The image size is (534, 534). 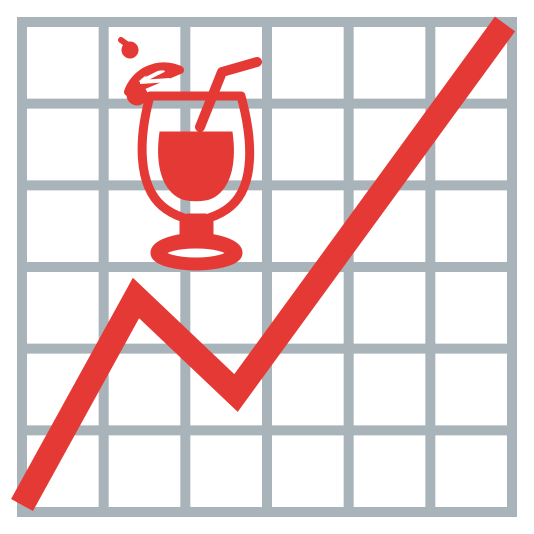 What do you see at coordinates (126, 44) in the screenshot?
I see `cherry-stem` at bounding box center [126, 44].